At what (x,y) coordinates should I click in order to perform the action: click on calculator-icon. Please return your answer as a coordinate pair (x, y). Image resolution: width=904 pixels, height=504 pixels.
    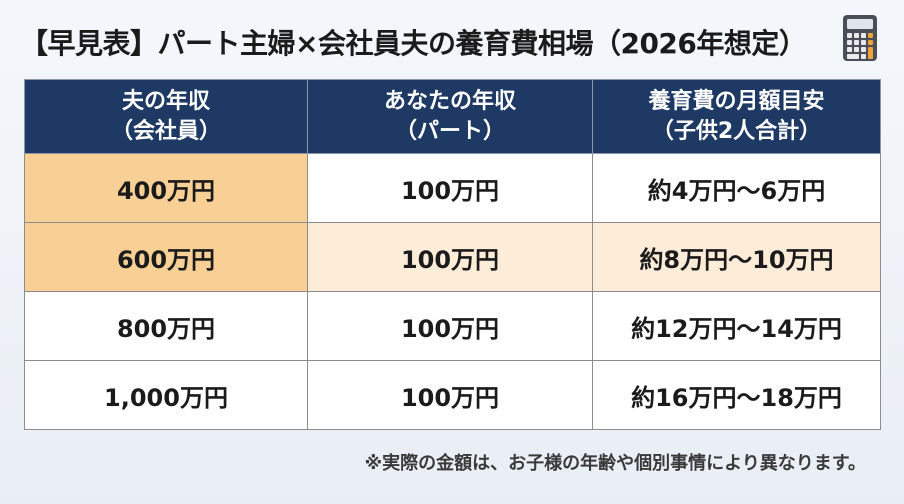
    Looking at the image, I should click on (860, 38).